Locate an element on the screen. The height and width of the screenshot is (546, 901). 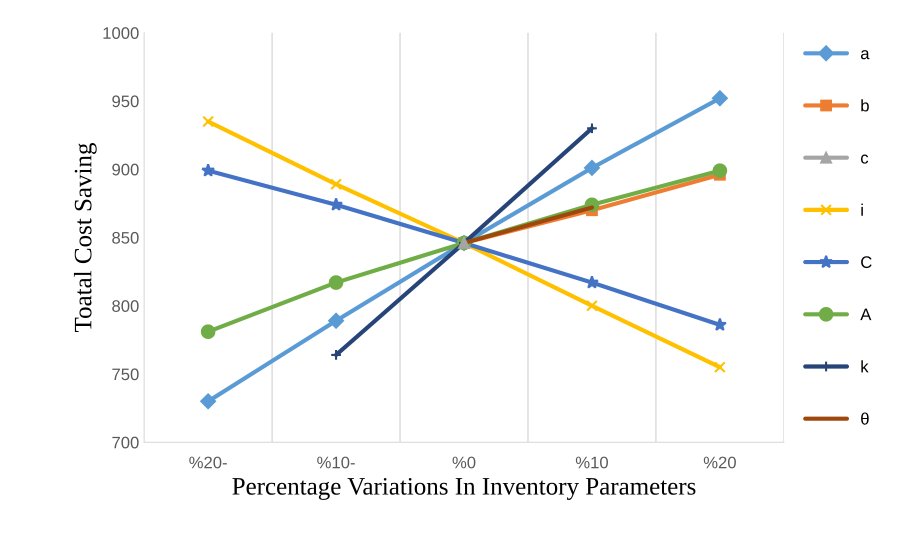
legend-label: b is located at coordinates (865, 105).